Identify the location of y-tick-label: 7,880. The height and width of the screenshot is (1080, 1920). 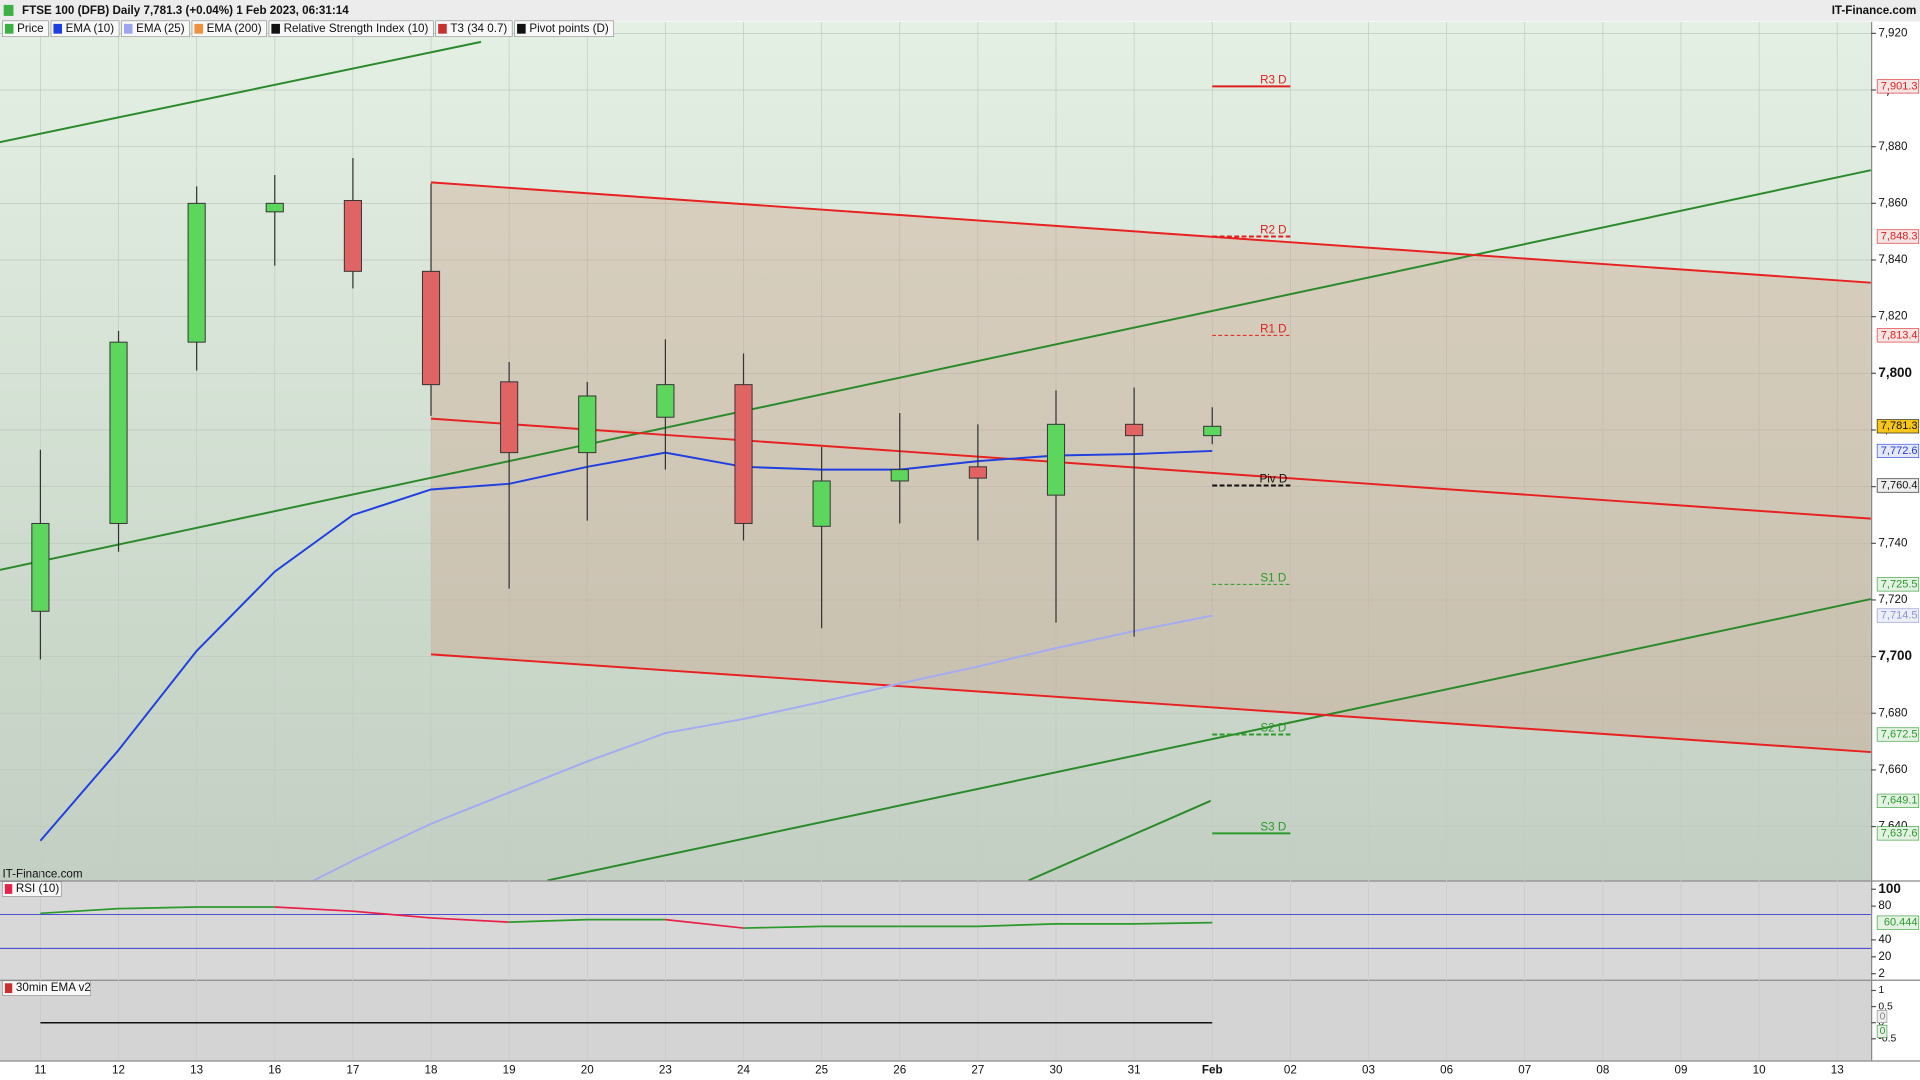
(1893, 146).